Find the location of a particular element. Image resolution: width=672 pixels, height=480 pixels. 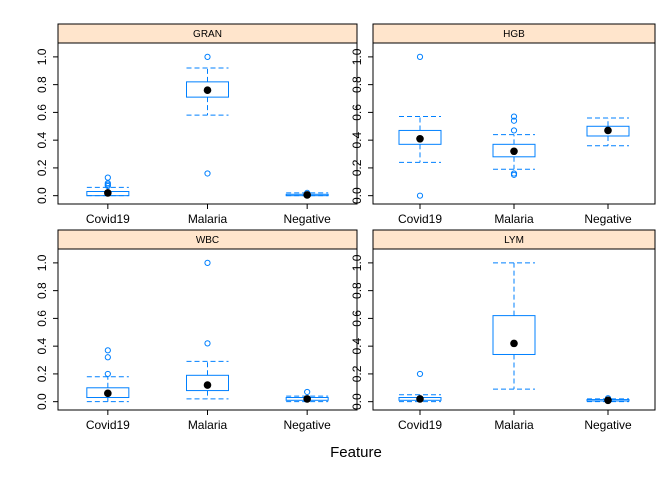

panel-strip-title: HGB is located at coordinates (514, 34).